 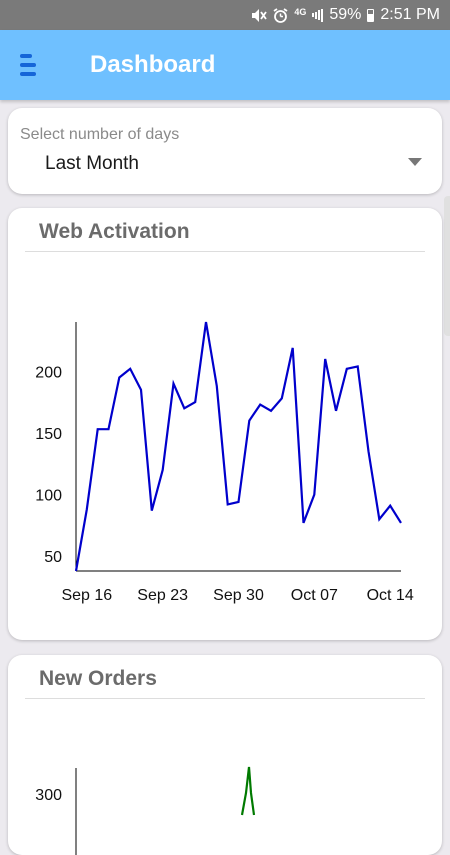 What do you see at coordinates (410, 14) in the screenshot?
I see `clock: 2:51 PM` at bounding box center [410, 14].